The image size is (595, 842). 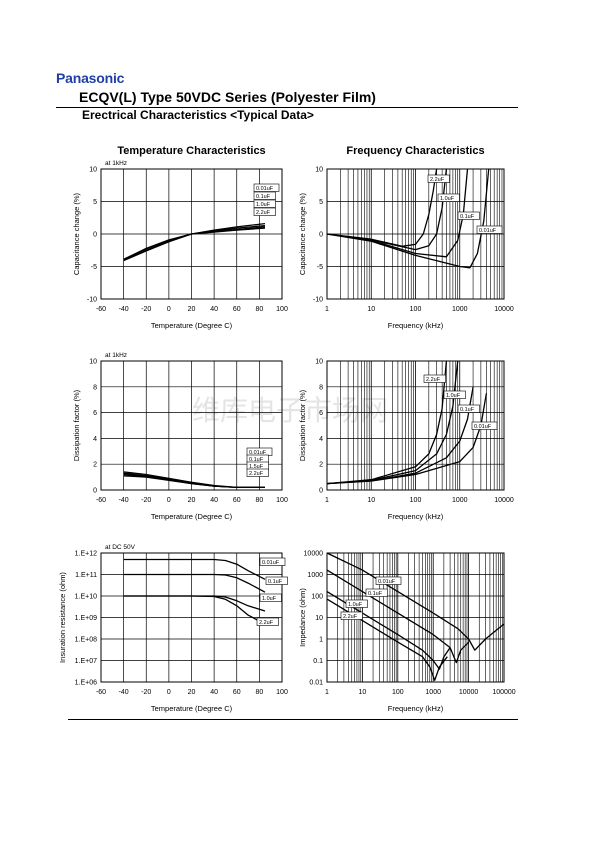 I want to click on chart-4-xtick-label: 10, so click(x=371, y=500).